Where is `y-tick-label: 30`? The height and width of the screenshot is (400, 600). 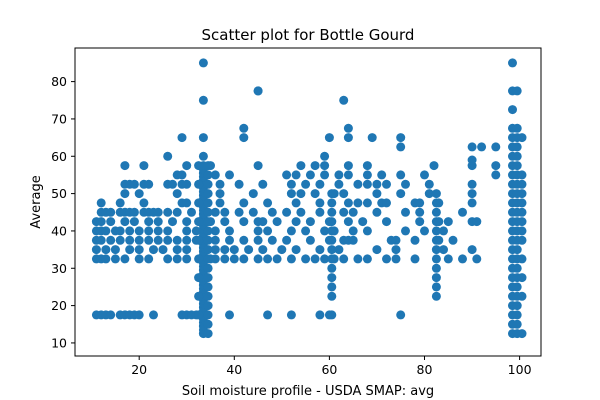 y-tick-label: 30 is located at coordinates (59, 268).